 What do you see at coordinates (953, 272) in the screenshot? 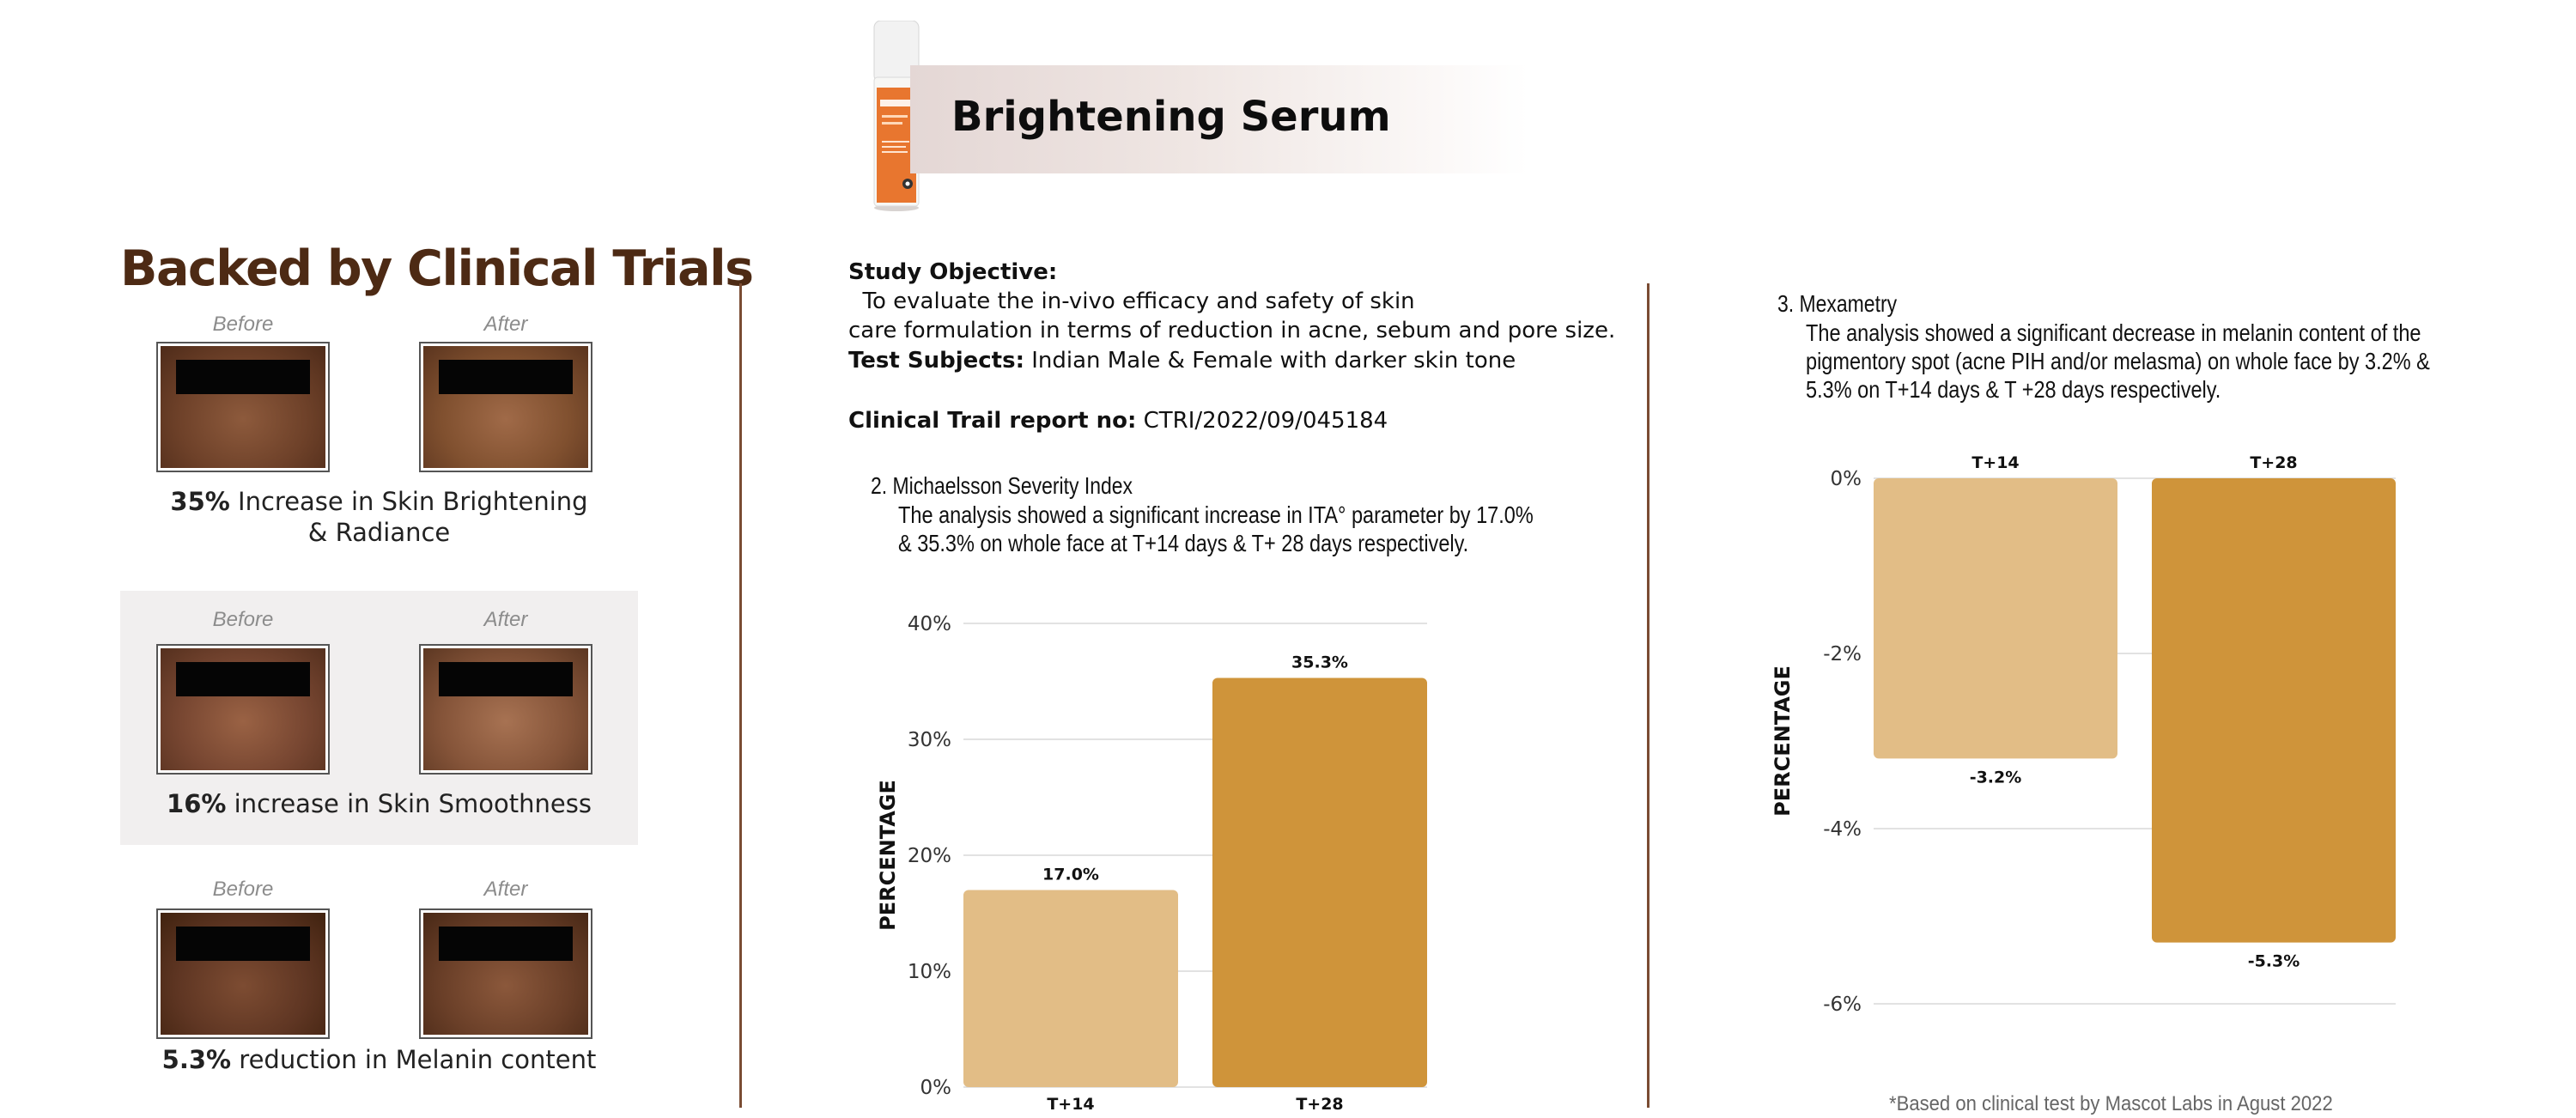
I see `study-objective-label: Study Objective:` at bounding box center [953, 272].